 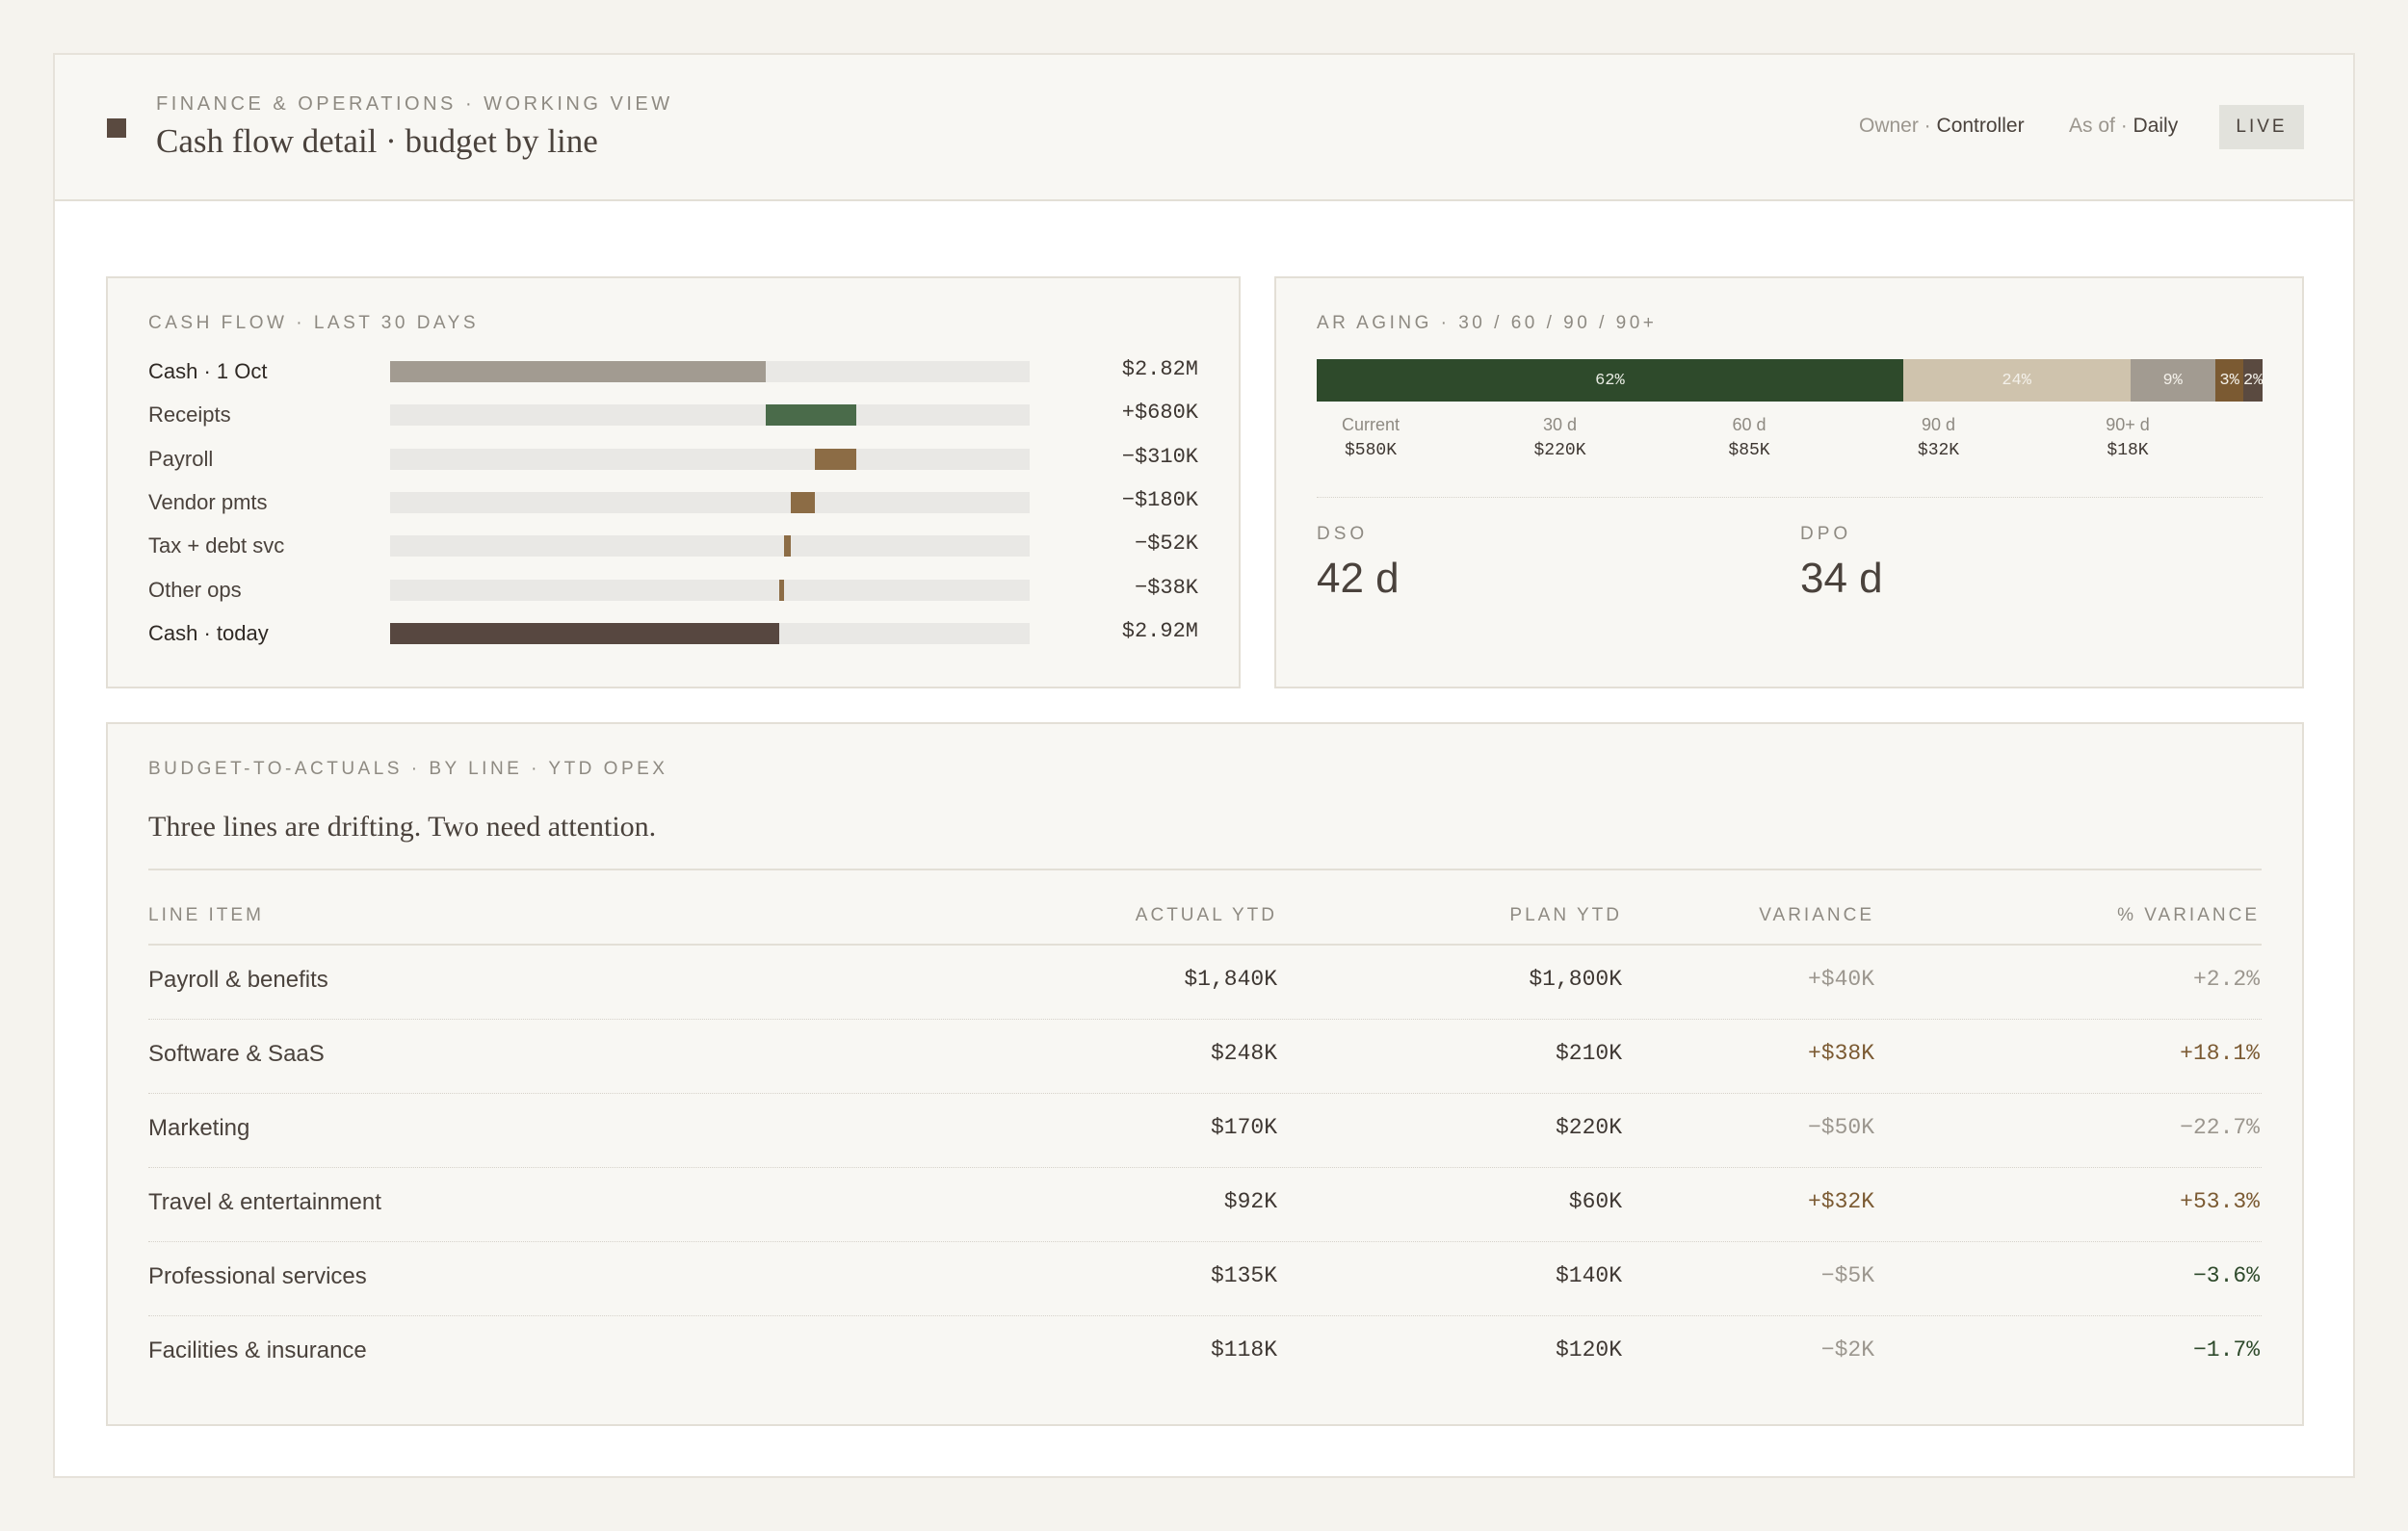 I want to click on ar-bucket-value: $32K, so click(x=1938, y=450).